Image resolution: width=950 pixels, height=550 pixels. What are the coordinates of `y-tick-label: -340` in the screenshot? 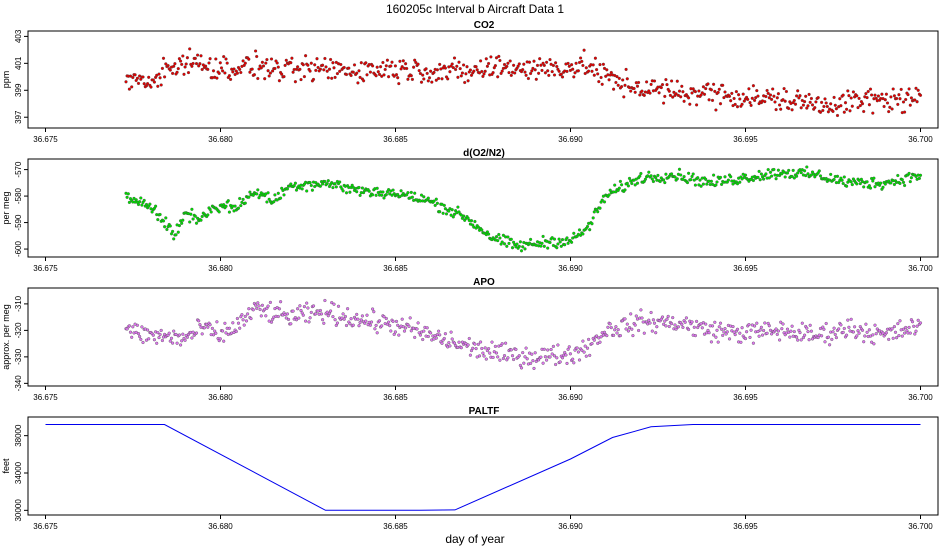 It's located at (18, 383).